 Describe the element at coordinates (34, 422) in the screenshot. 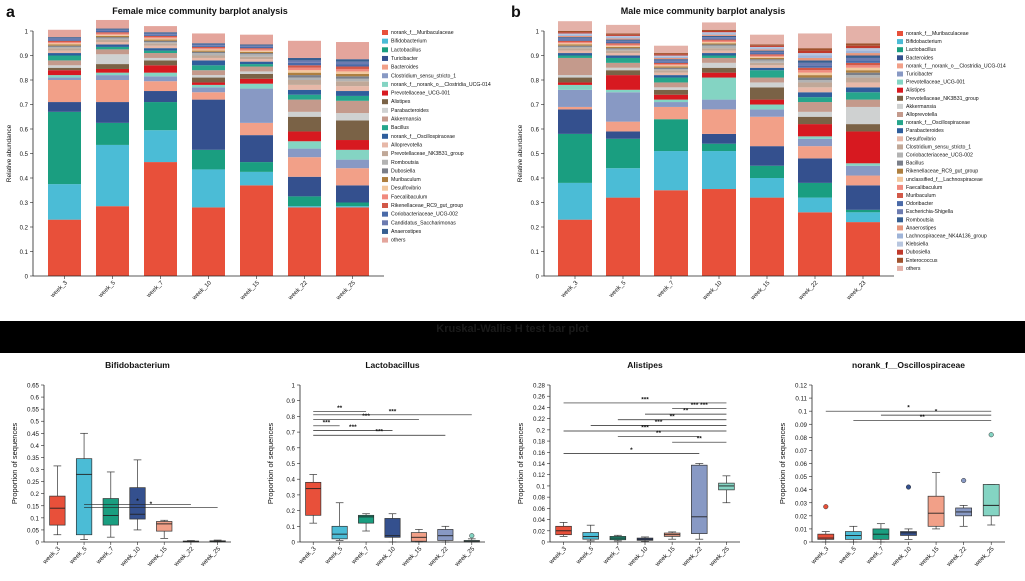

I see `y-tick-label: 0.5` at that location.